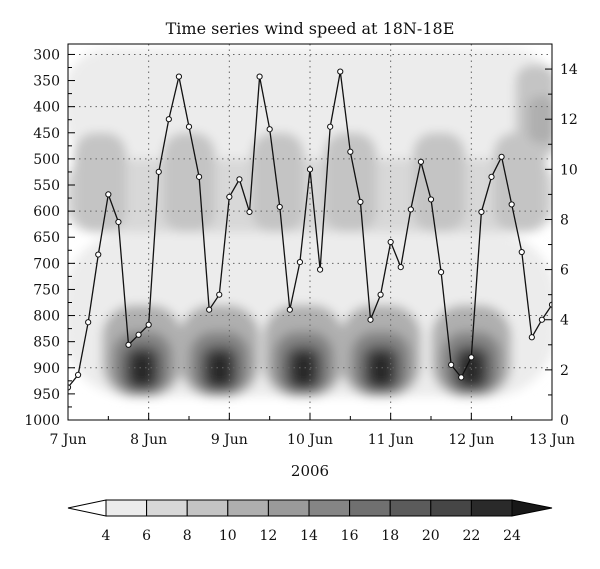 Image resolution: width=600 pixels, height=569 pixels. Describe the element at coordinates (228, 536) in the screenshot. I see `colorbar-tick-label: 10` at that location.